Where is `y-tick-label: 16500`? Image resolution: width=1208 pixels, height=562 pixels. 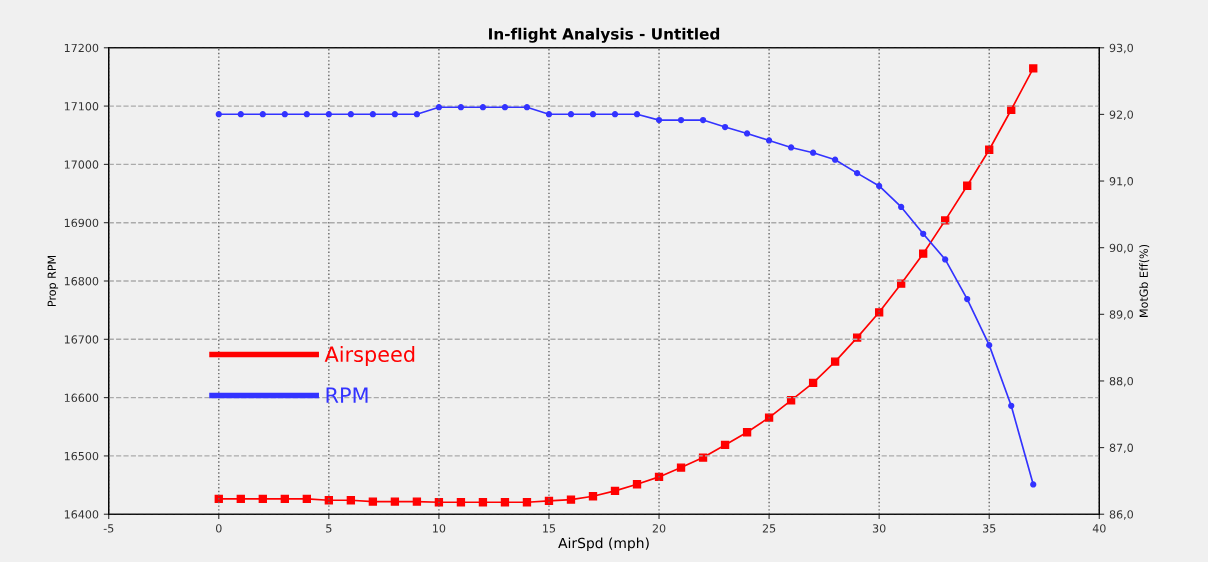
y-tick-label: 16500 is located at coordinates (81, 456).